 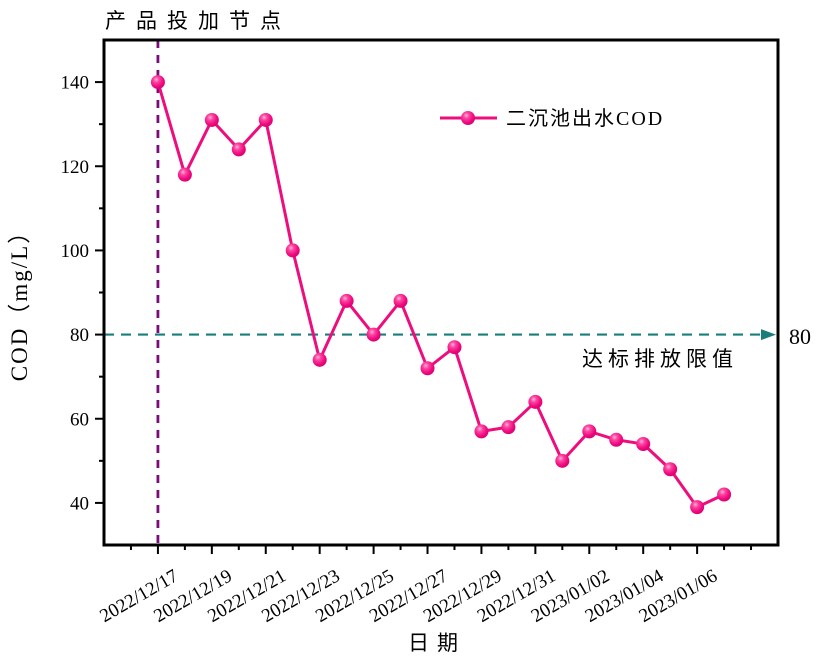 What do you see at coordinates (75, 251) in the screenshot?
I see `y-tick-label: 100` at bounding box center [75, 251].